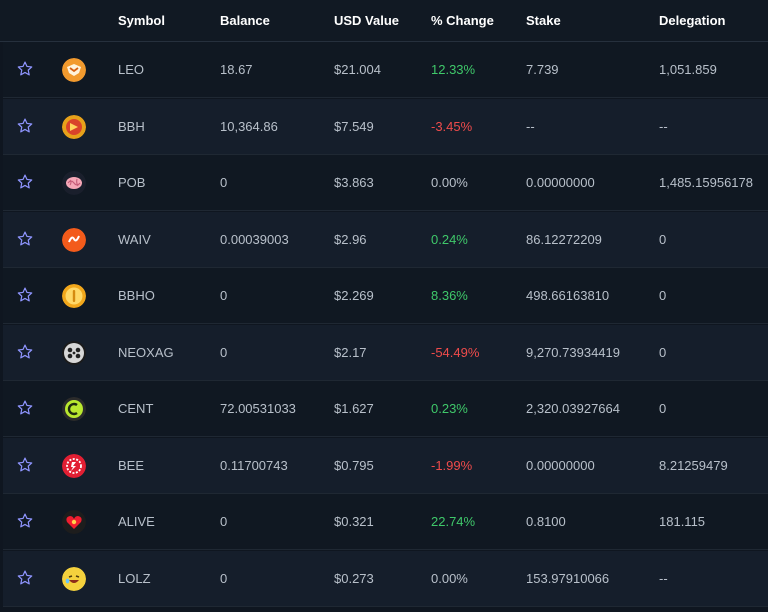 The width and height of the screenshot is (768, 612). I want to click on token-symbol: CENT, so click(136, 408).